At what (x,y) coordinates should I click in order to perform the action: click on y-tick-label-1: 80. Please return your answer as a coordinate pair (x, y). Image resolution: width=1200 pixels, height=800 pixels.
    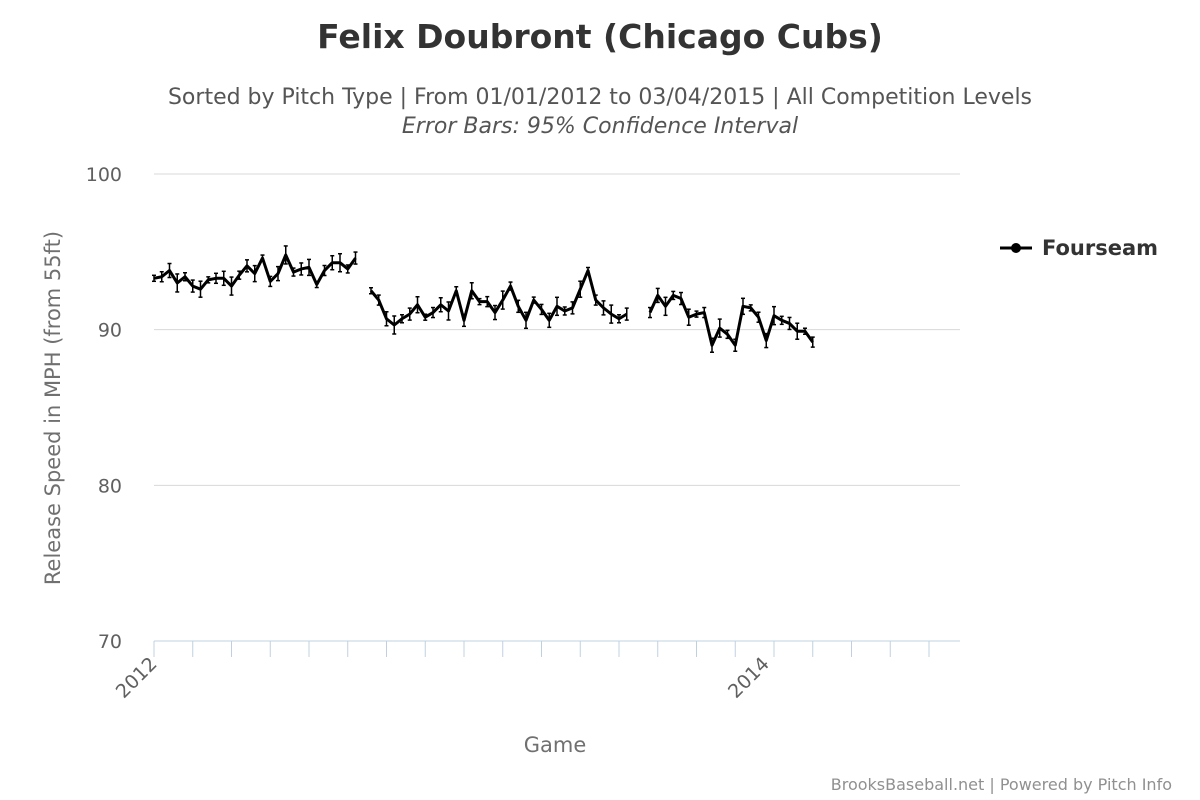
    Looking at the image, I should click on (110, 486).